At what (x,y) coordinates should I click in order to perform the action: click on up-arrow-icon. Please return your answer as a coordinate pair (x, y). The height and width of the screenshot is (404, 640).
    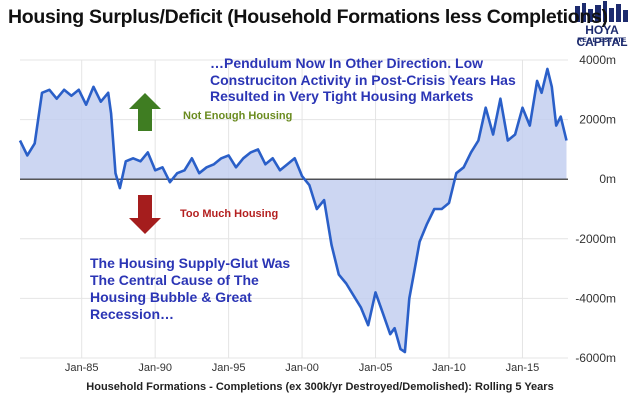
    Looking at the image, I should click on (145, 112).